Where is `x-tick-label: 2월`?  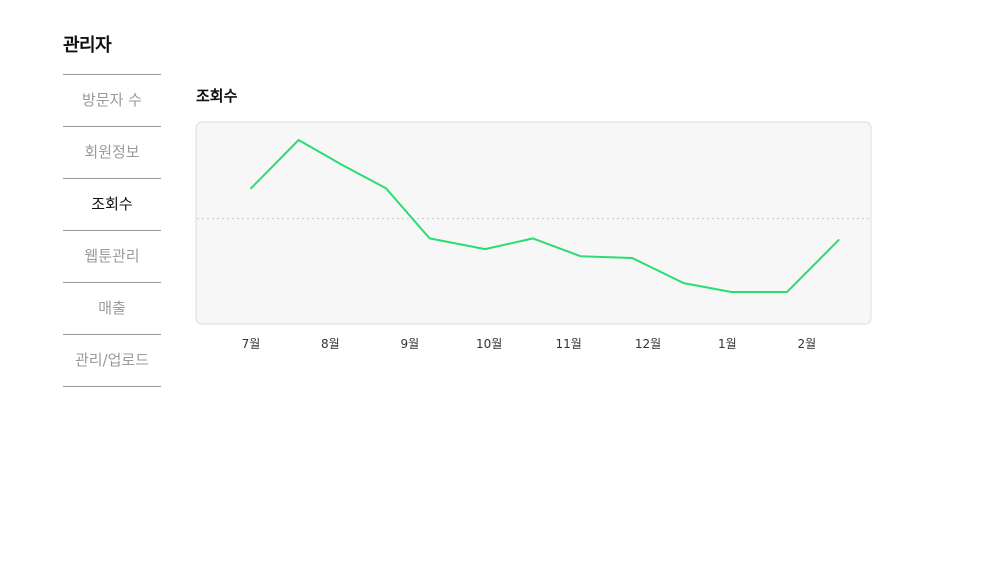 x-tick-label: 2월 is located at coordinates (806, 344).